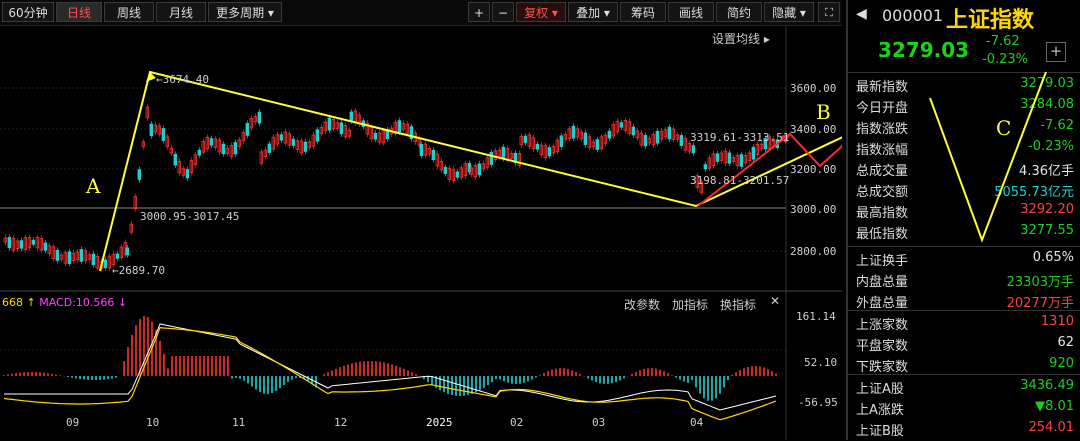 The image size is (1080, 441). What do you see at coordinates (924, 50) in the screenshot?
I see `index-price: 3279.03` at bounding box center [924, 50].